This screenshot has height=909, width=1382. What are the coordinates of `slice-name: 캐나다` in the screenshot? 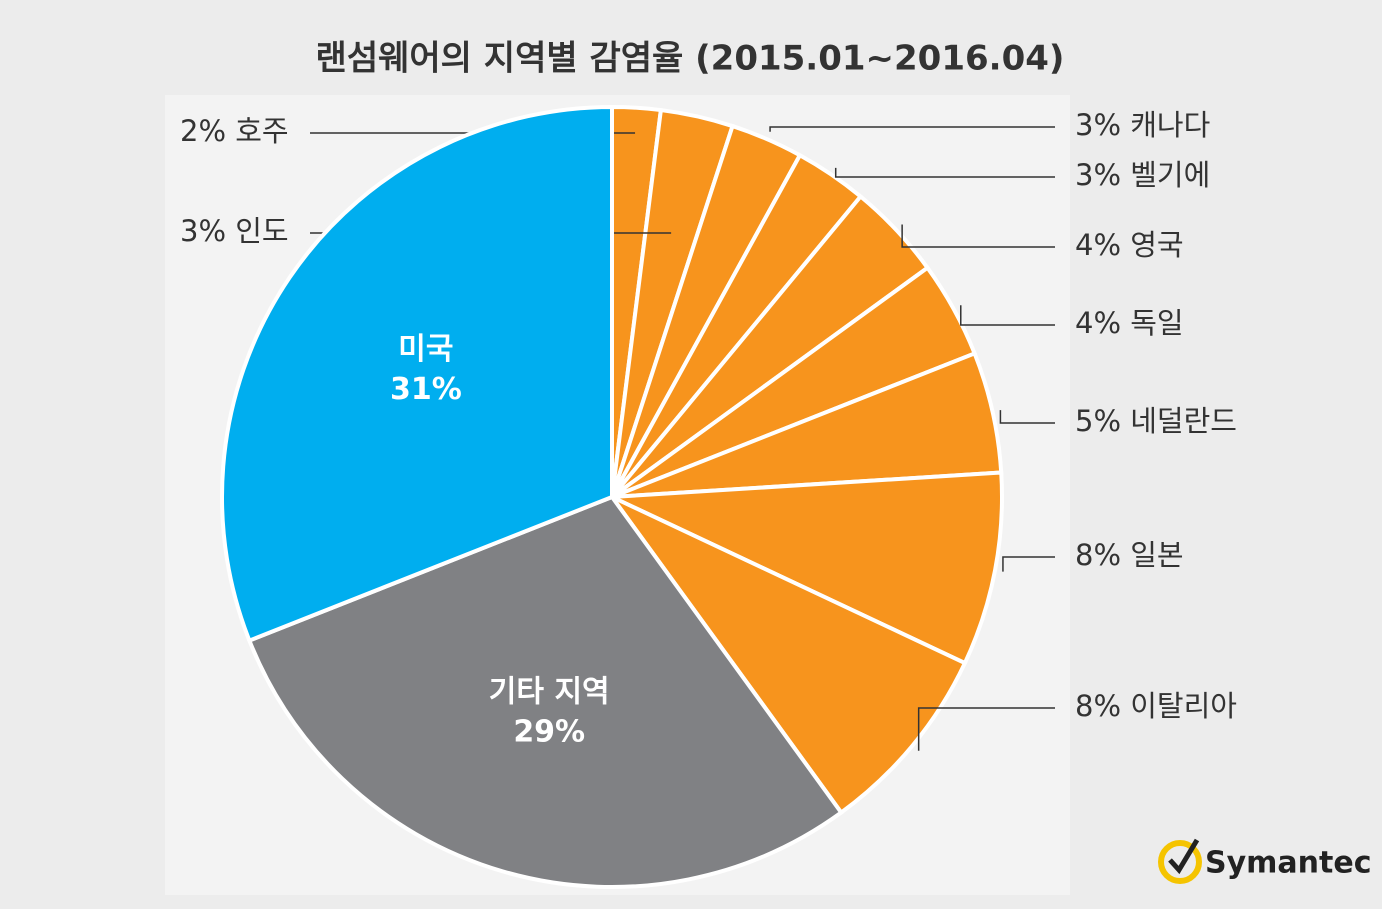 It's located at (1170, 125).